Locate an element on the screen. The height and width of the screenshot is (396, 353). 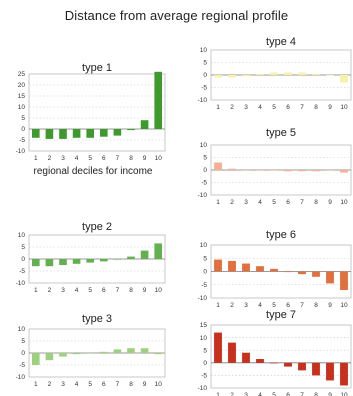
panel-title-6: type 6 is located at coordinates (281, 235).